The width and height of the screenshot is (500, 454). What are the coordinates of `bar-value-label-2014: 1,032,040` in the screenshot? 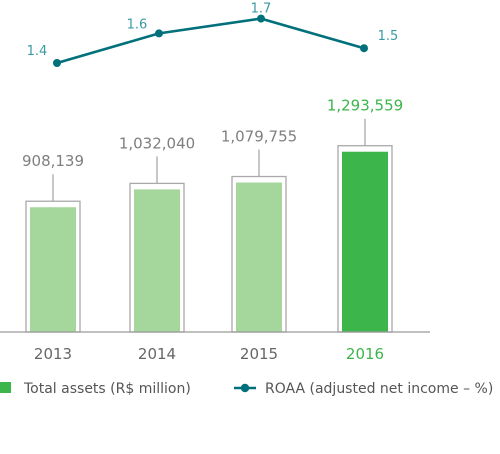 It's located at (157, 143).